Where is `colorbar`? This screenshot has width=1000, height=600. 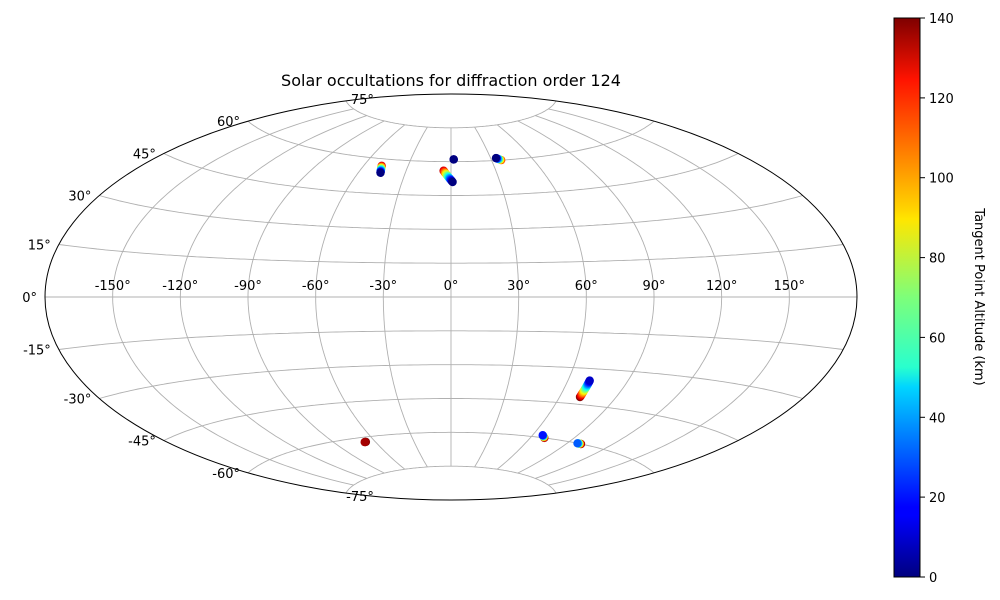 colorbar is located at coordinates (907, 297).